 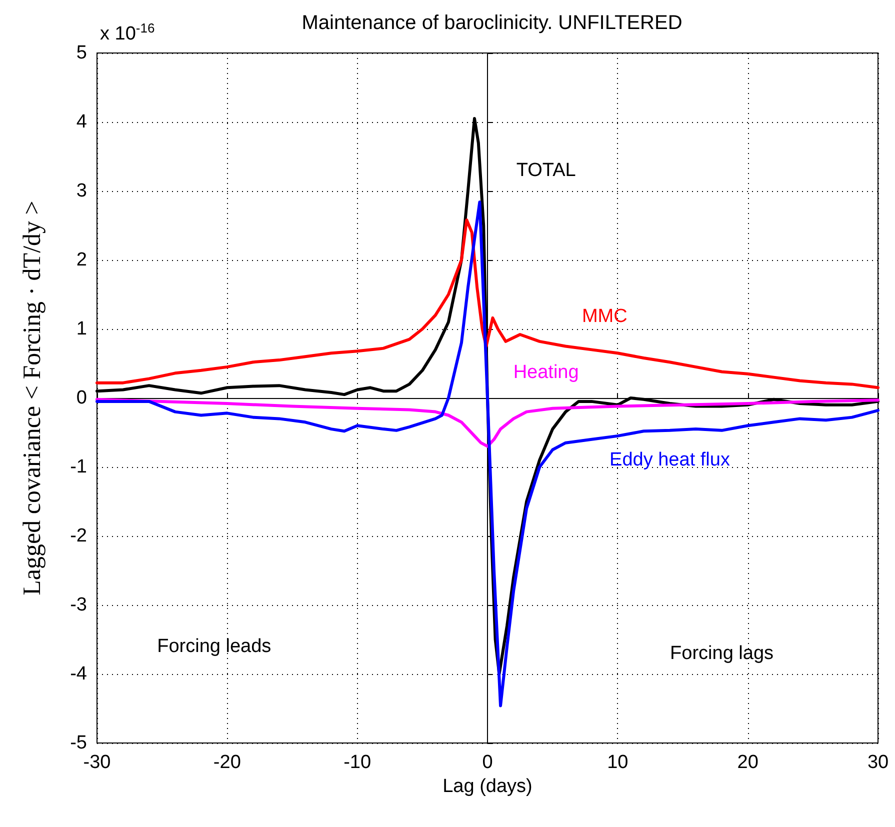 What do you see at coordinates (670, 460) in the screenshot?
I see `series-label: Eddy heat flux` at bounding box center [670, 460].